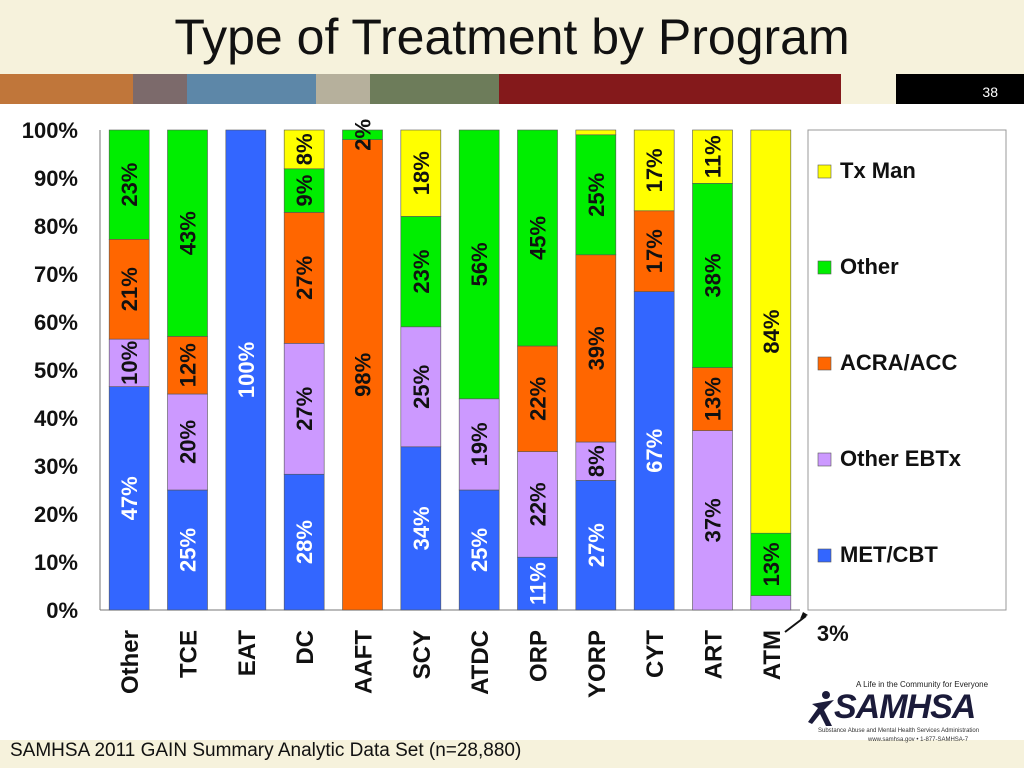 This screenshot has height=768, width=1024. What do you see at coordinates (62, 610) in the screenshot?
I see `y-tick-label: 0%` at bounding box center [62, 610].